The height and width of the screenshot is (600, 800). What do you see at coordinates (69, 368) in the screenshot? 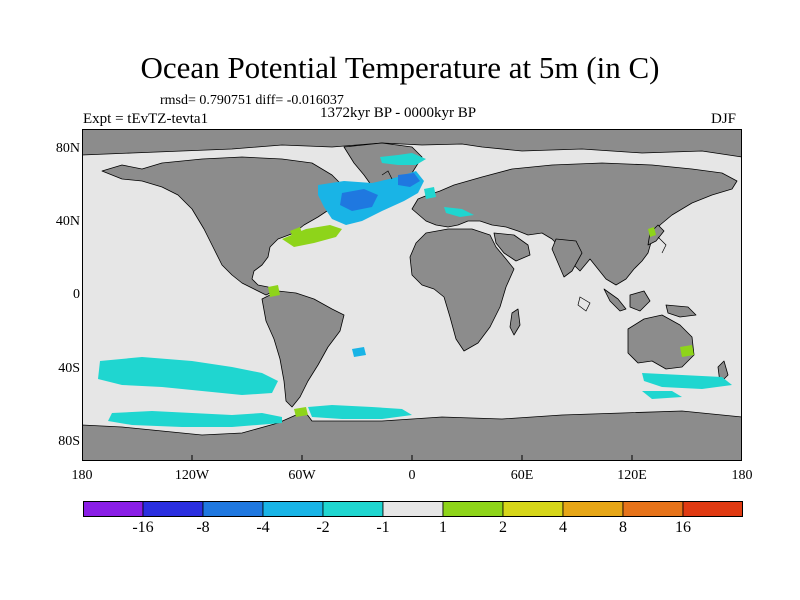
I see `lat-label-40s: 40S` at bounding box center [69, 368].